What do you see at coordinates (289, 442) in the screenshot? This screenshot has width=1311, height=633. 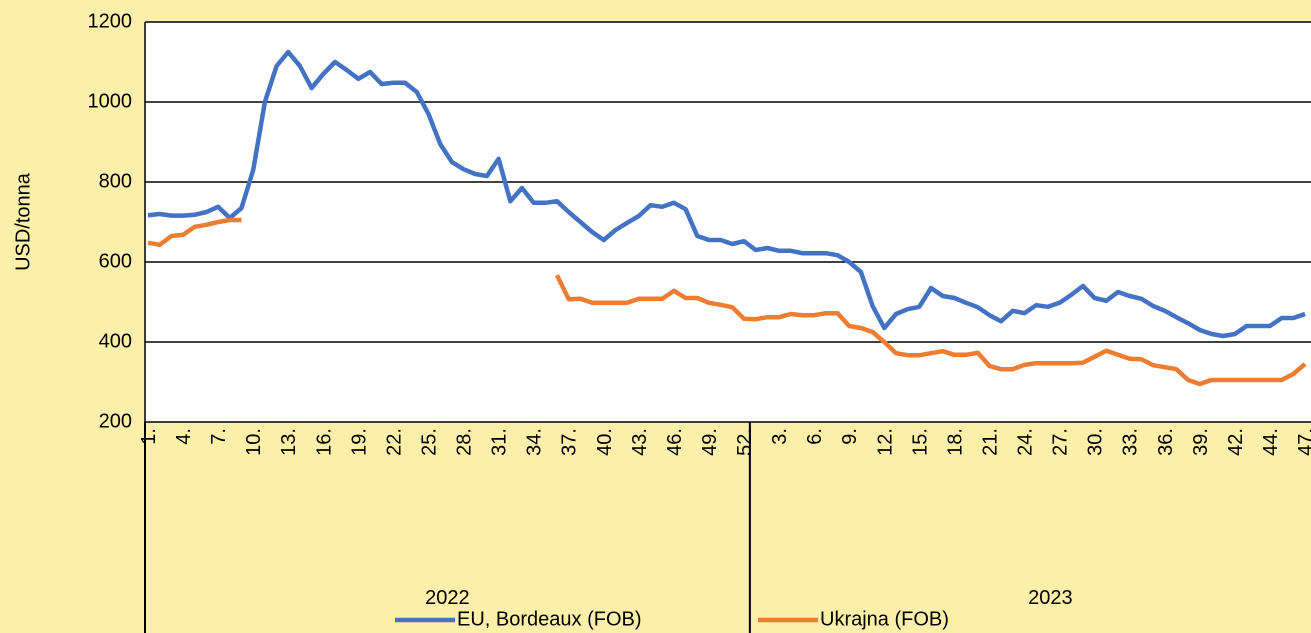 I see `x-tick-label: 13.` at bounding box center [289, 442].